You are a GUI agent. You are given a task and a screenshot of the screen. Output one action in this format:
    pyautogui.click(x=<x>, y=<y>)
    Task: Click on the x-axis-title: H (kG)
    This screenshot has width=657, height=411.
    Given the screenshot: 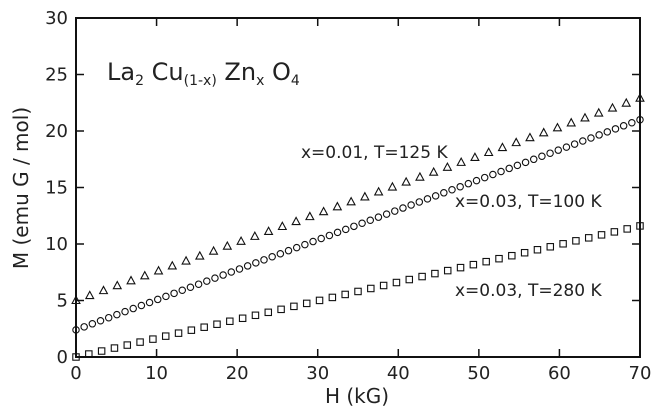 What is the action you would take?
    pyautogui.click(x=357, y=396)
    